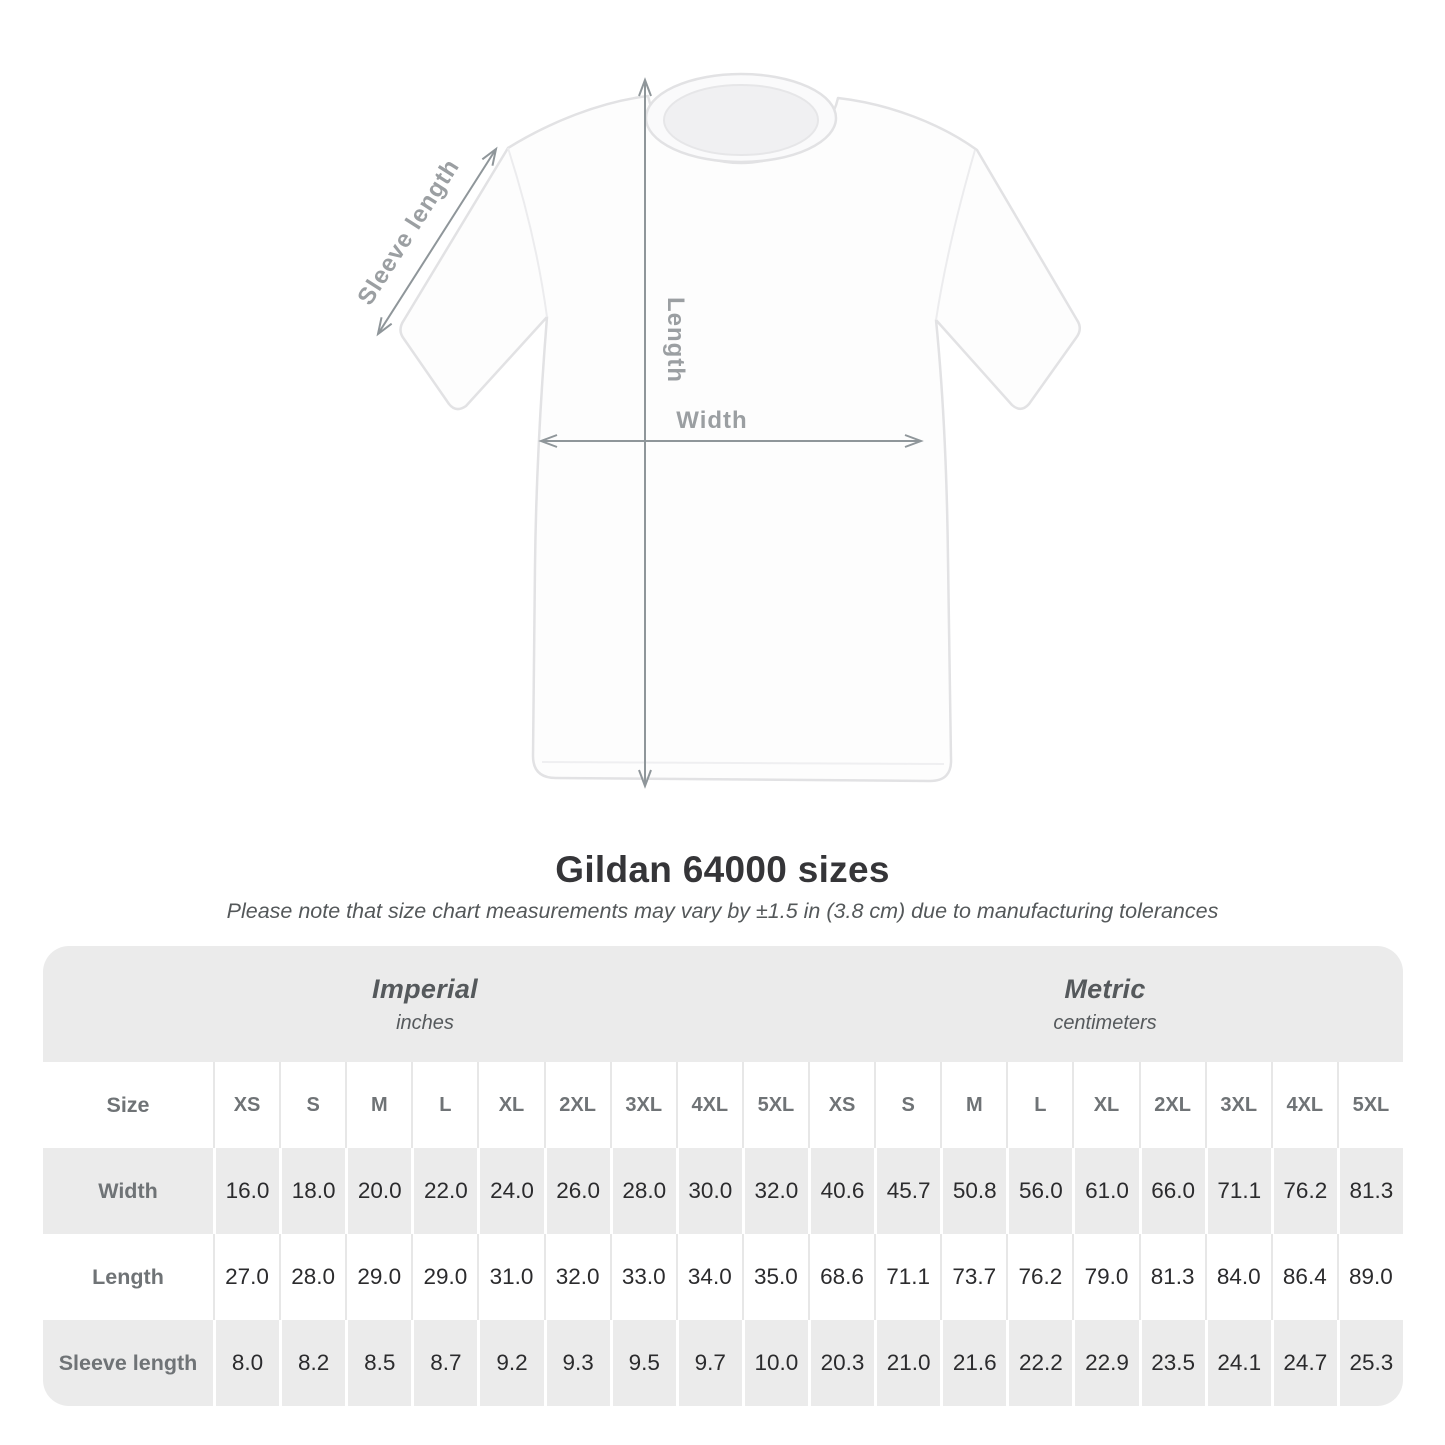 This screenshot has width=1445, height=1445. What do you see at coordinates (743, 763) in the screenshot?
I see `hem-stitch` at bounding box center [743, 763].